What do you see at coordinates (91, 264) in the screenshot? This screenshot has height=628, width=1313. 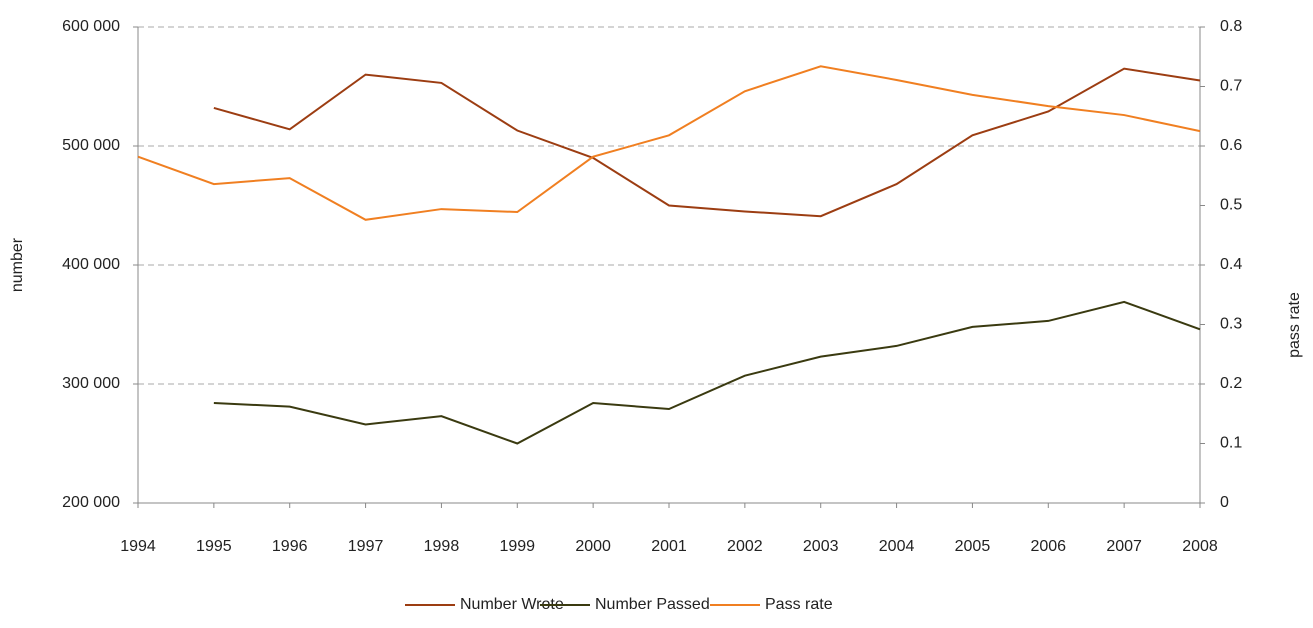 I see `y-tick-label: 400 000` at bounding box center [91, 264].